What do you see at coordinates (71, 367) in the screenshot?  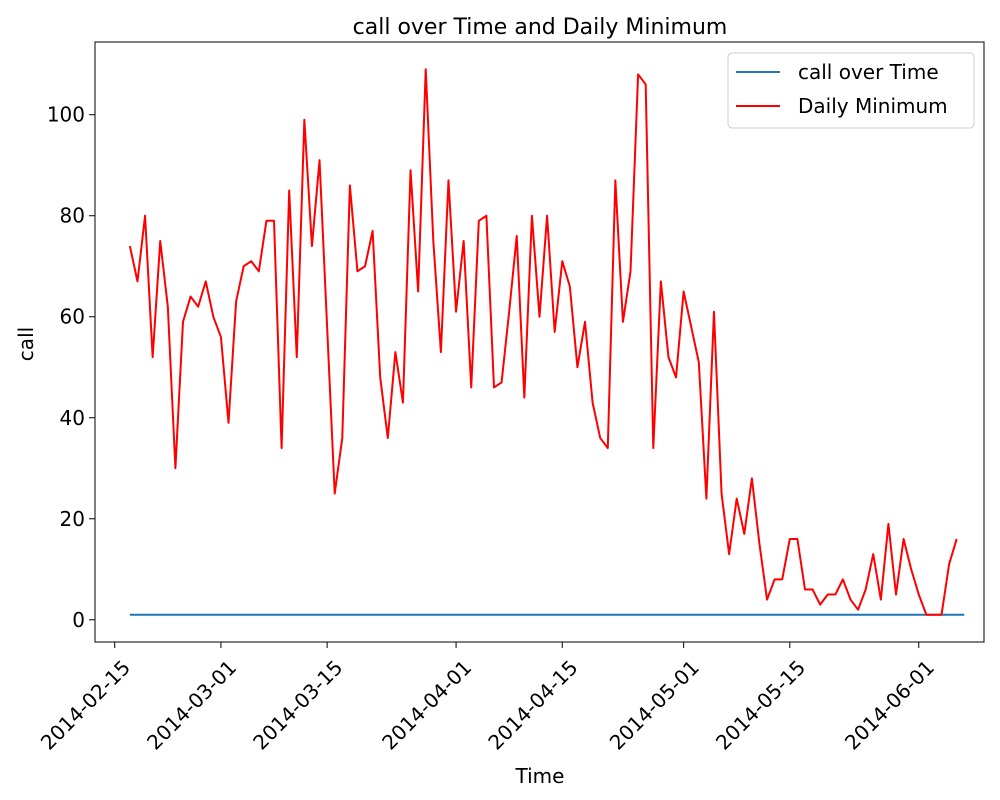 I see `y-axis: 0 20 40 60 80 100` at bounding box center [71, 367].